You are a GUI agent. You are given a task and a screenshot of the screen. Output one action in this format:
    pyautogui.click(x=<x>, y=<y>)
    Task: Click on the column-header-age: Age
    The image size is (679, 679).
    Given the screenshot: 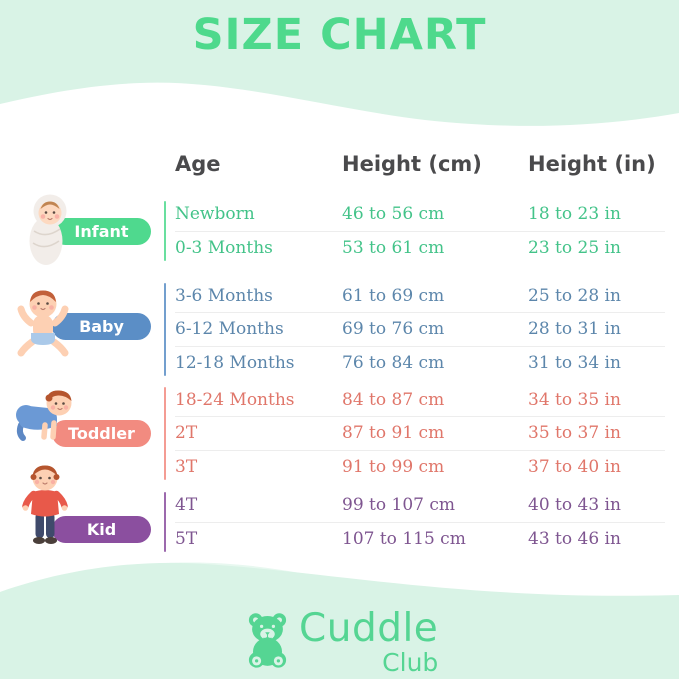 What is the action you would take?
    pyautogui.click(x=198, y=164)
    